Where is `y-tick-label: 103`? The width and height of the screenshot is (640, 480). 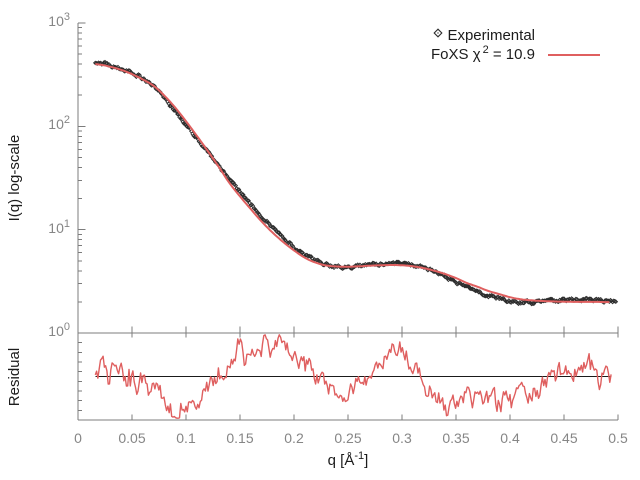 y-tick-label: 103 is located at coordinates (49, 21).